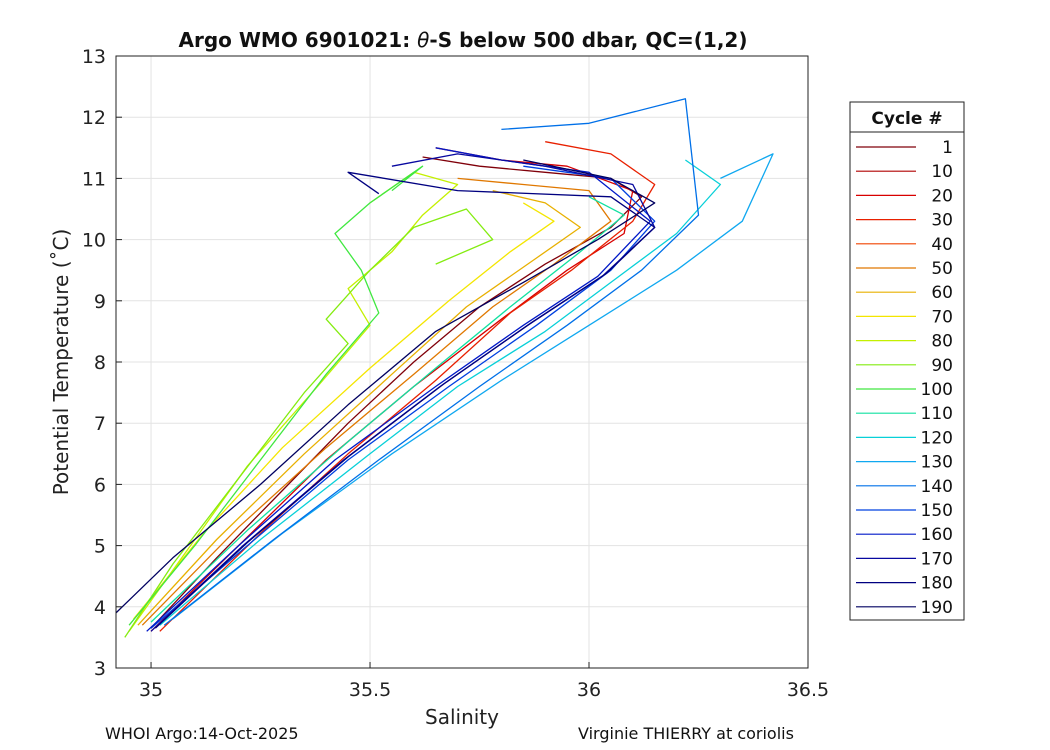 The height and width of the screenshot is (750, 1050). What do you see at coordinates (423, 40) in the screenshot?
I see `chart-title-theta: θ` at bounding box center [423, 40].